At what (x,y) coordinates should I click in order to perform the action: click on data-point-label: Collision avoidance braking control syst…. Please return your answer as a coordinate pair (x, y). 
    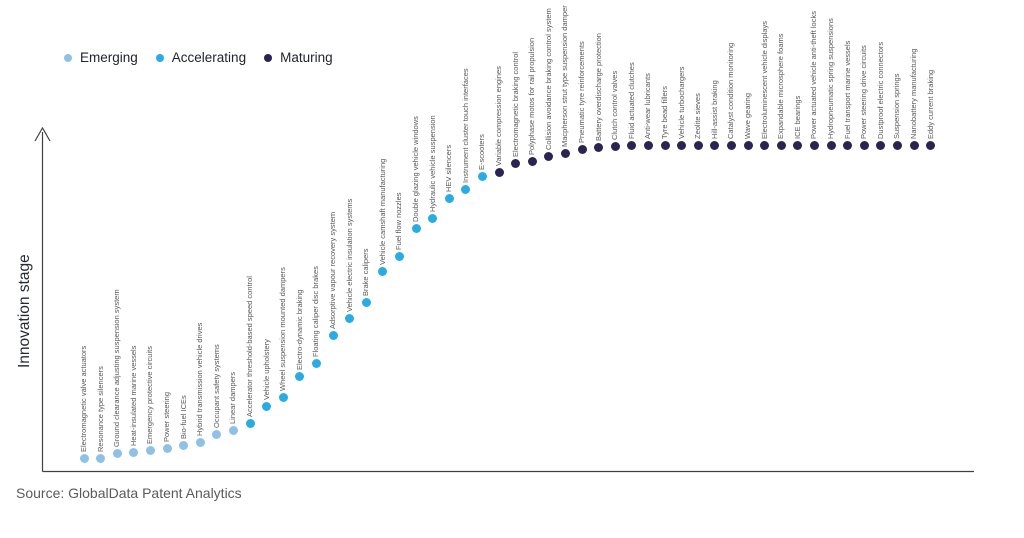
    Looking at the image, I should click on (548, 79).